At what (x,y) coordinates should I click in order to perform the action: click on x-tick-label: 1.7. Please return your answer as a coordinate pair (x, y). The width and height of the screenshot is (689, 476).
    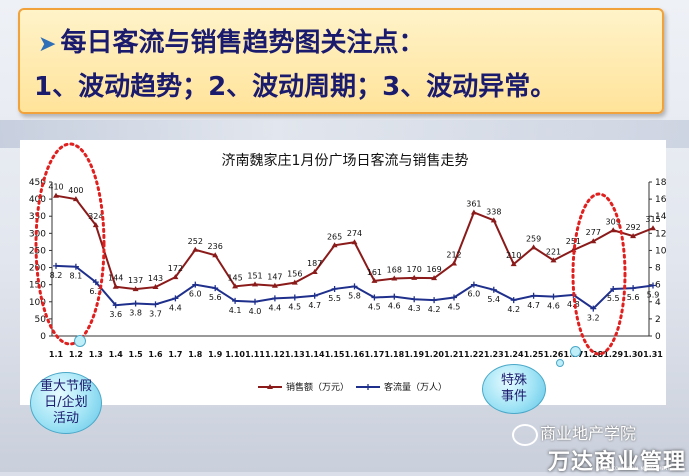
    Looking at the image, I should click on (175, 354).